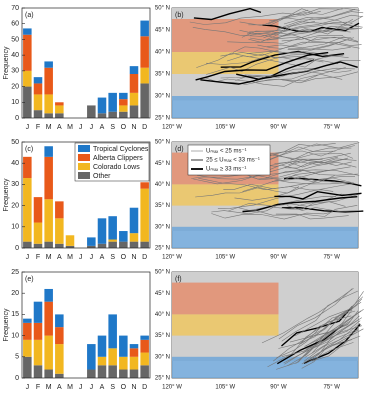 This screenshot has height=405, width=380. I want to click on lon-tick-label: 90° W, so click(278, 128).